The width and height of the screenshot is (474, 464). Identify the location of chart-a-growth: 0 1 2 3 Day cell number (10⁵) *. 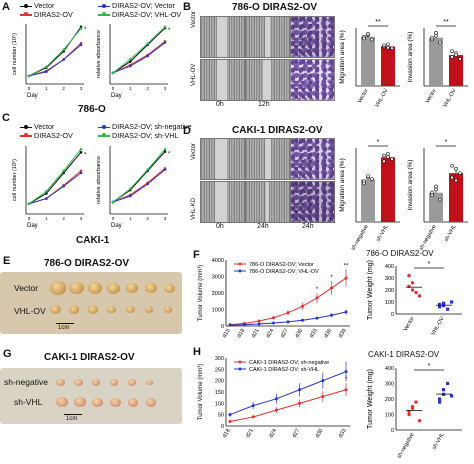
(49, 61).